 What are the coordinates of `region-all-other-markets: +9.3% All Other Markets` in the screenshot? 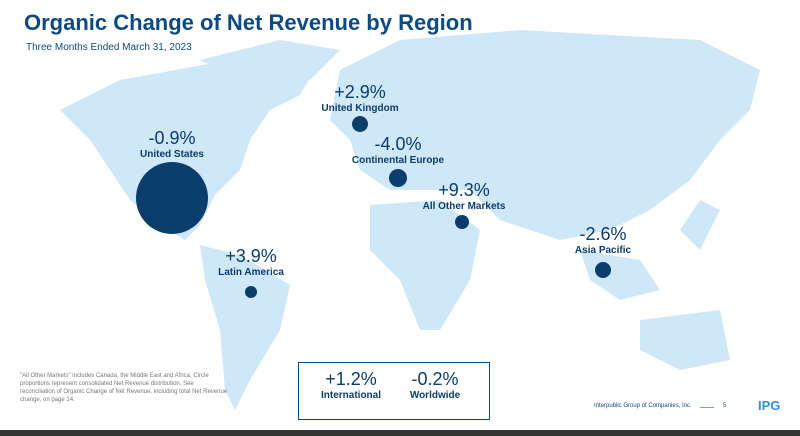 It's located at (464, 196).